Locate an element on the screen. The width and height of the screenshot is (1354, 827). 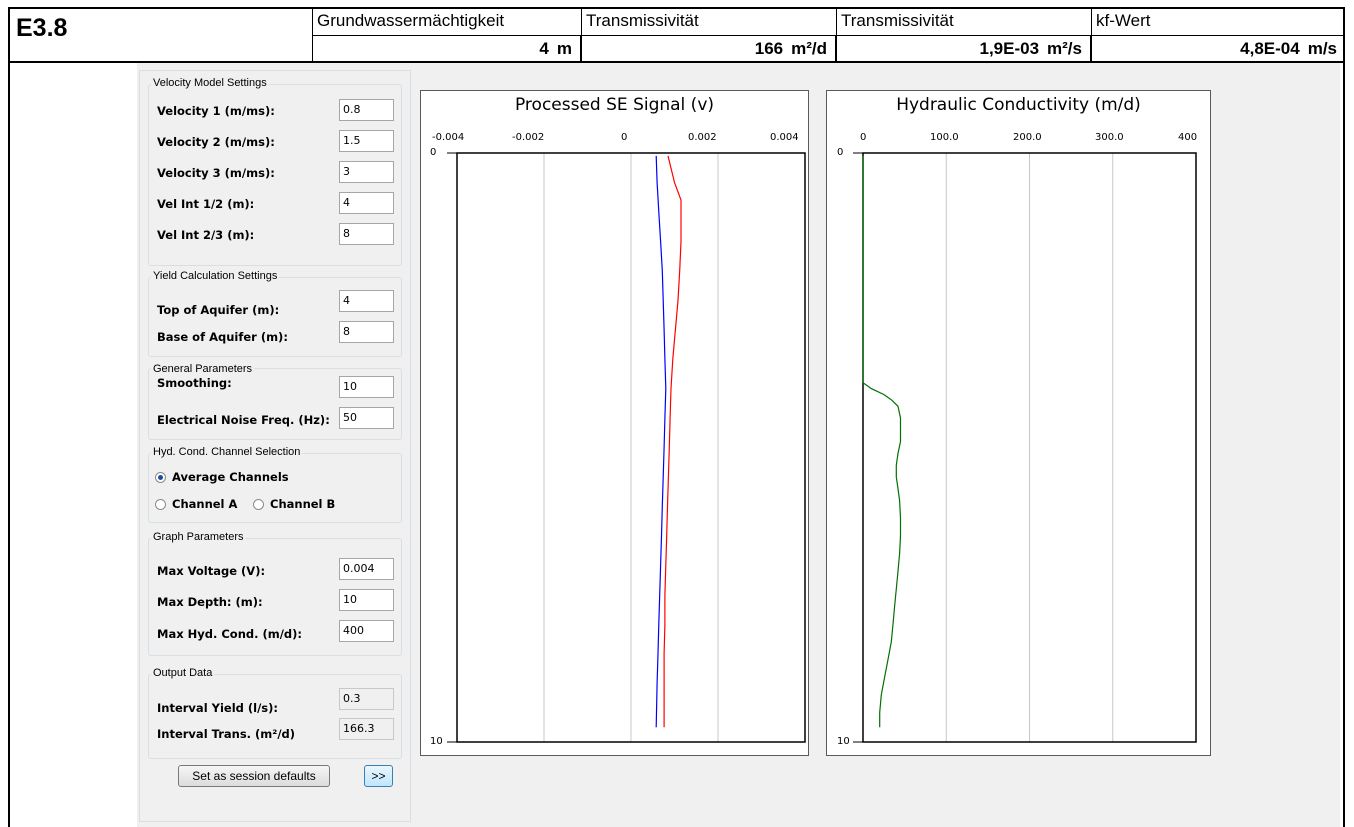
velocity-1-input: 0.8 is located at coordinates (366, 110).